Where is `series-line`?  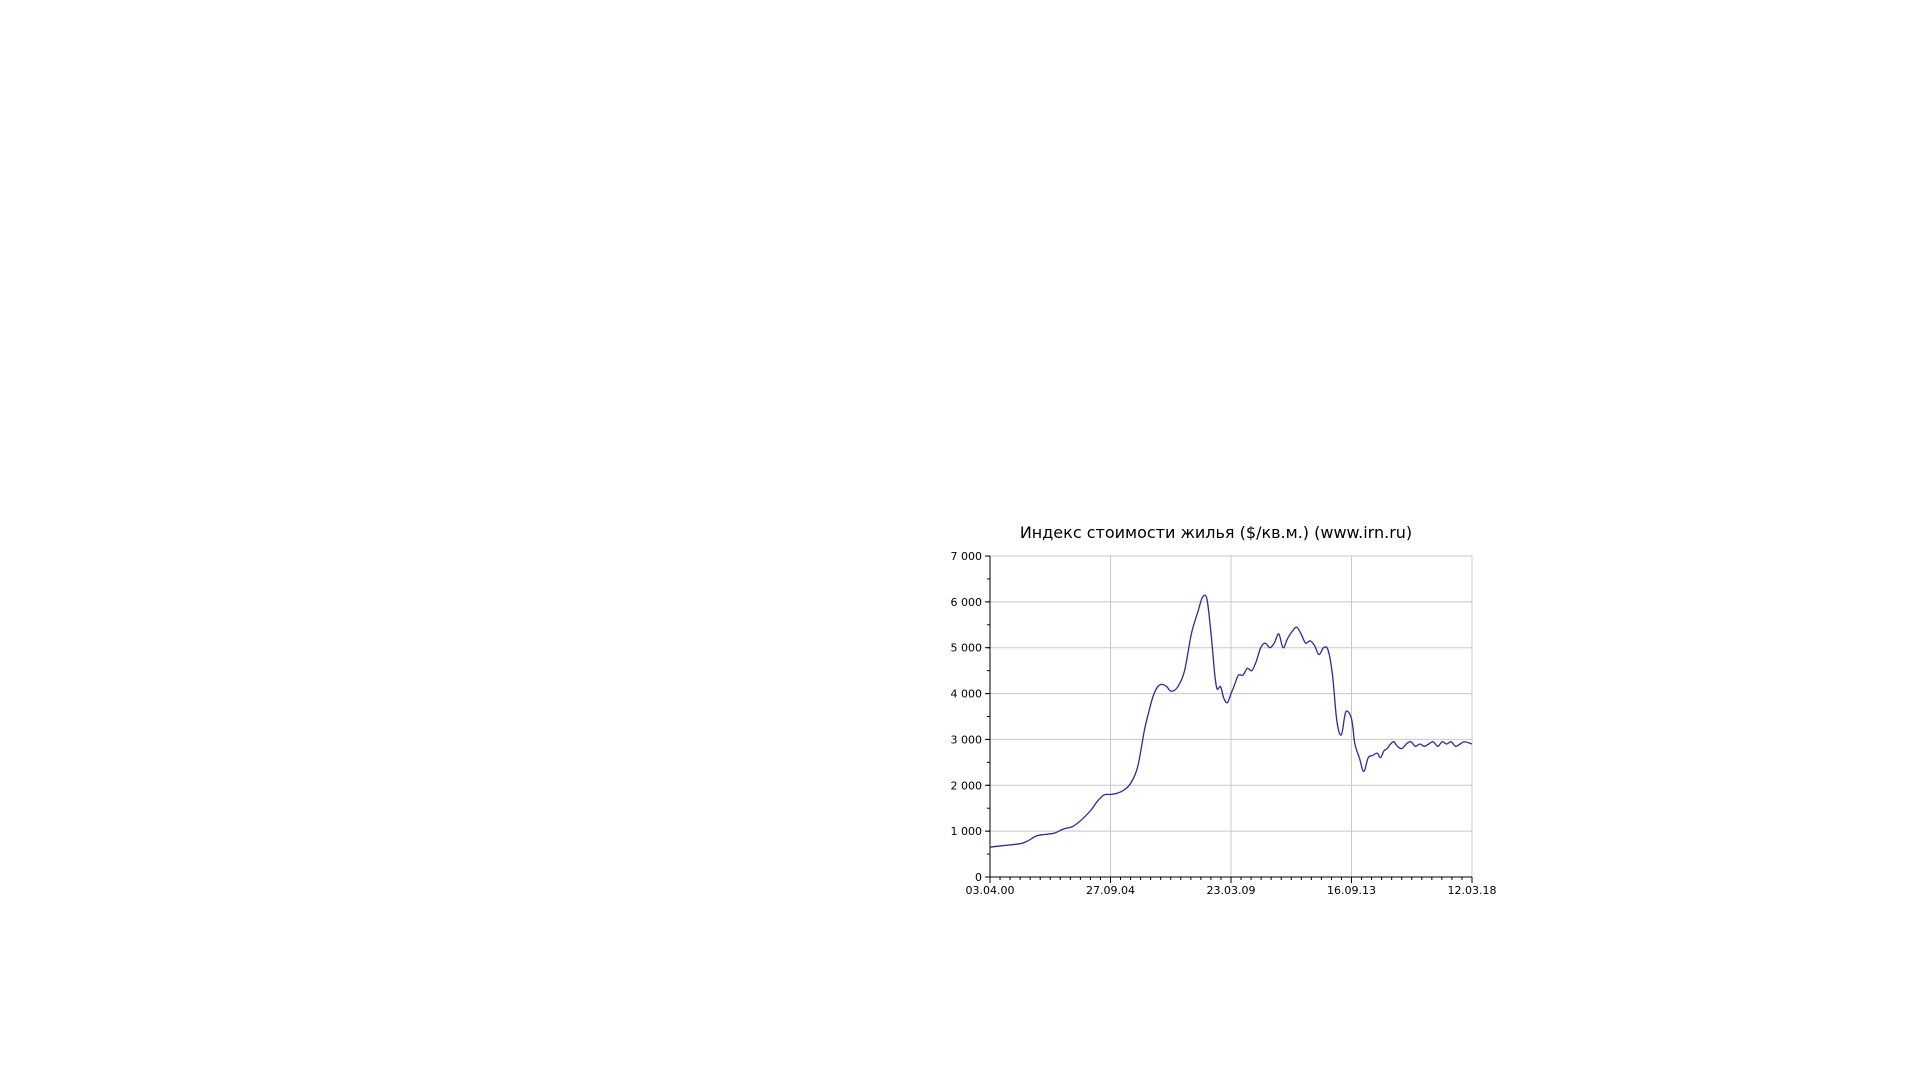
series-line is located at coordinates (1231, 721).